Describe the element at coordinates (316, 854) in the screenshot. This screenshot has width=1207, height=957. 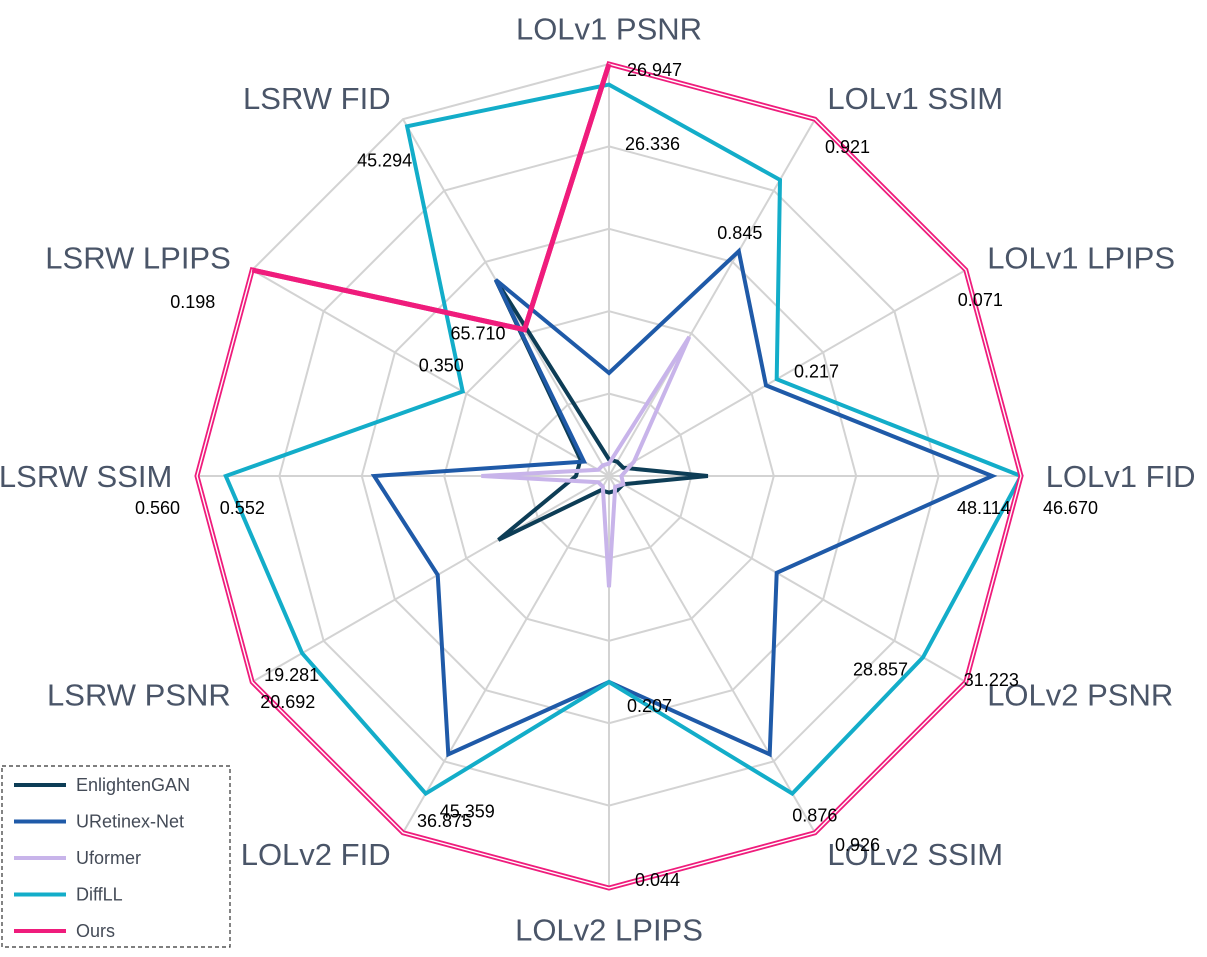
I see `axis-label: LOLv2 FID` at that location.